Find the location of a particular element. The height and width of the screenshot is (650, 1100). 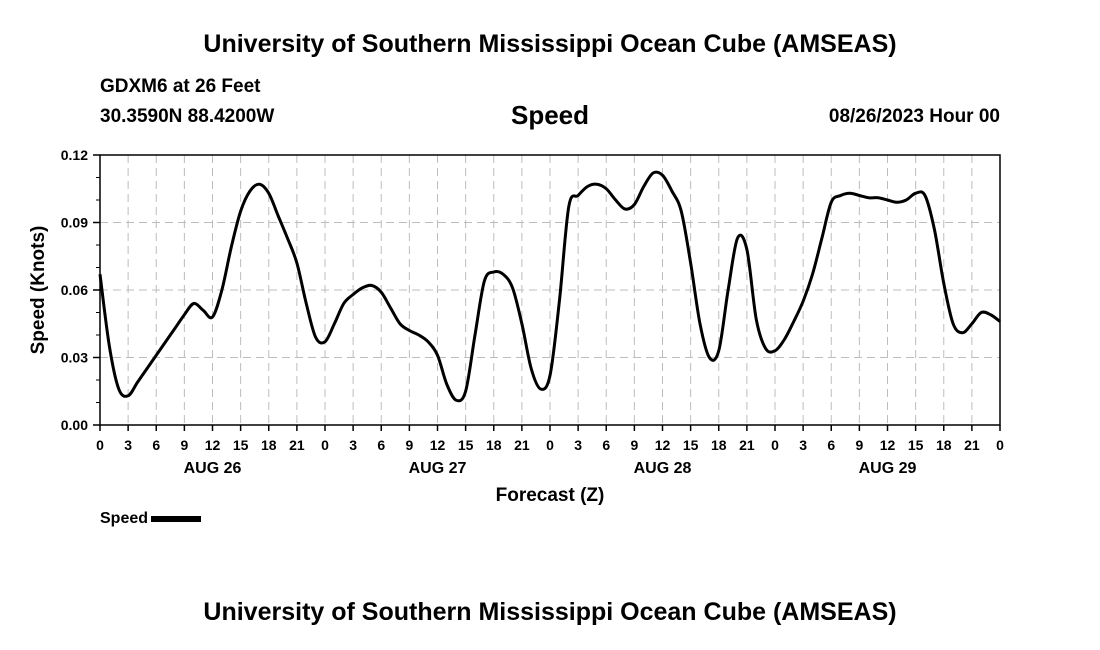

y-tick-label: 0.12 is located at coordinates (74, 155).